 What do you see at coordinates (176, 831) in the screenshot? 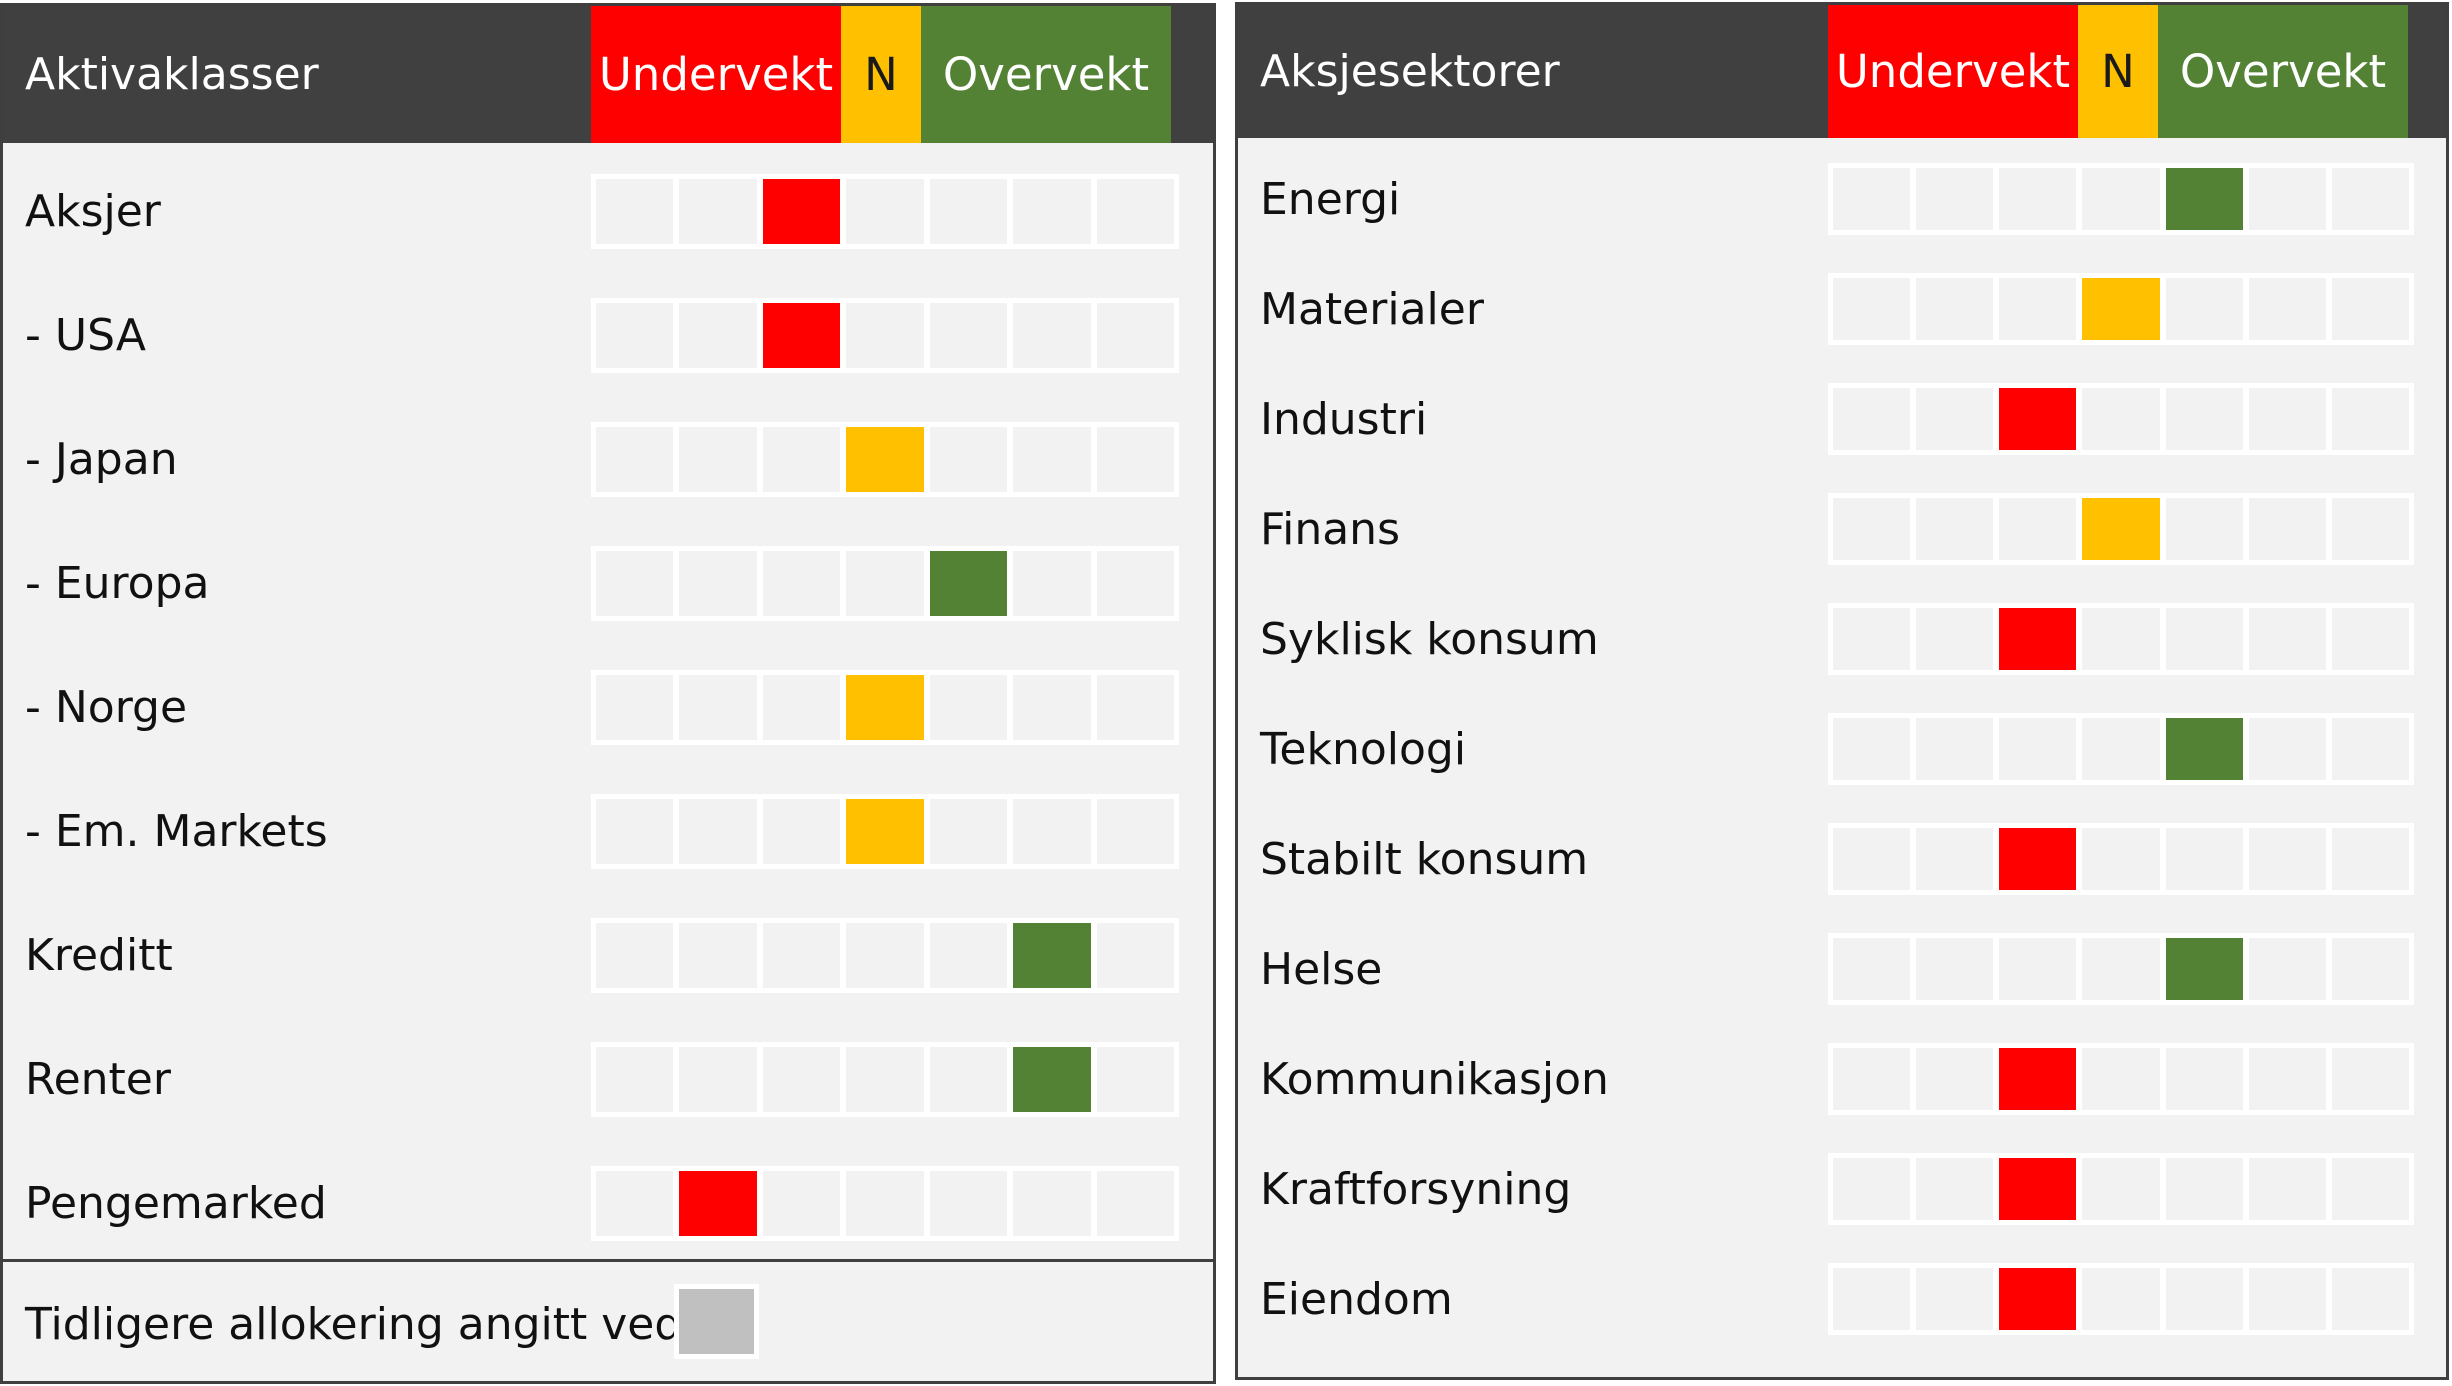
I see `row-label-em-markets: - Em. Markets` at bounding box center [176, 831].